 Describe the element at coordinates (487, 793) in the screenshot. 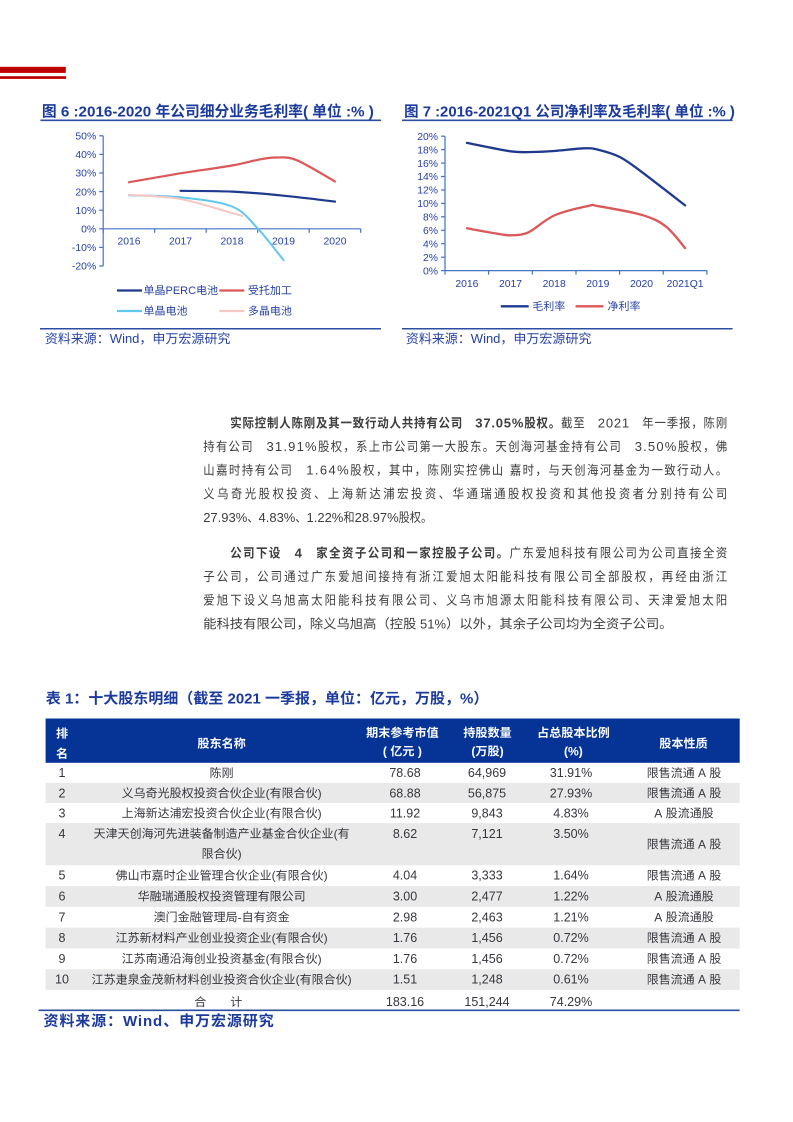

I see `svg-text: 56,875` at that location.